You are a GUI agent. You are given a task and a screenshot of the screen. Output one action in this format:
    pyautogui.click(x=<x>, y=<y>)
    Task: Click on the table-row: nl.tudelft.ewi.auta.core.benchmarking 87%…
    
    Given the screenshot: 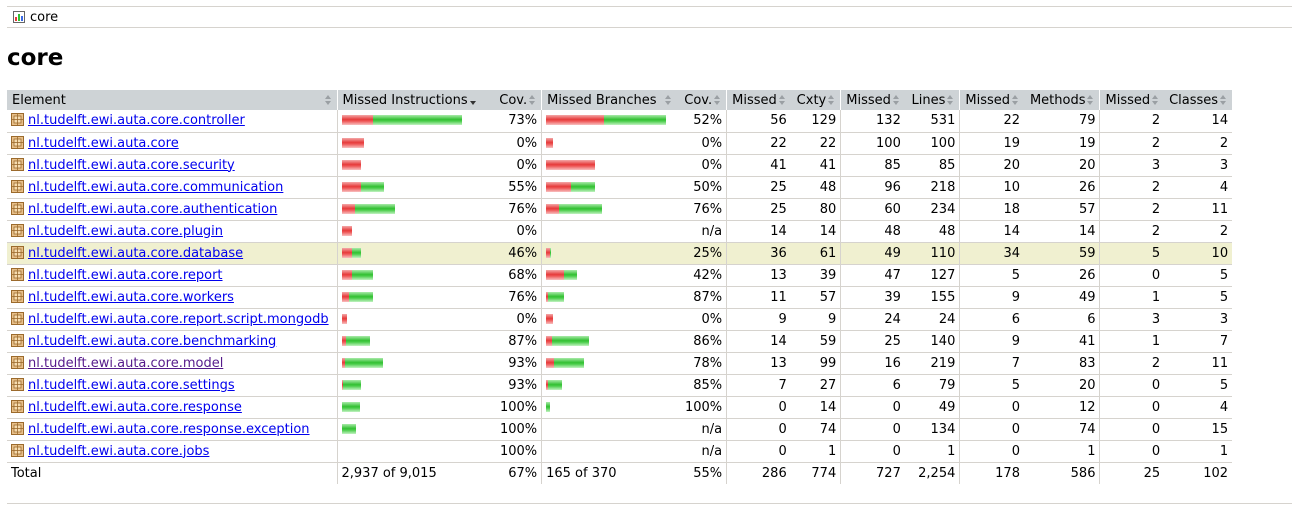 What is the action you would take?
    pyautogui.click(x=620, y=341)
    